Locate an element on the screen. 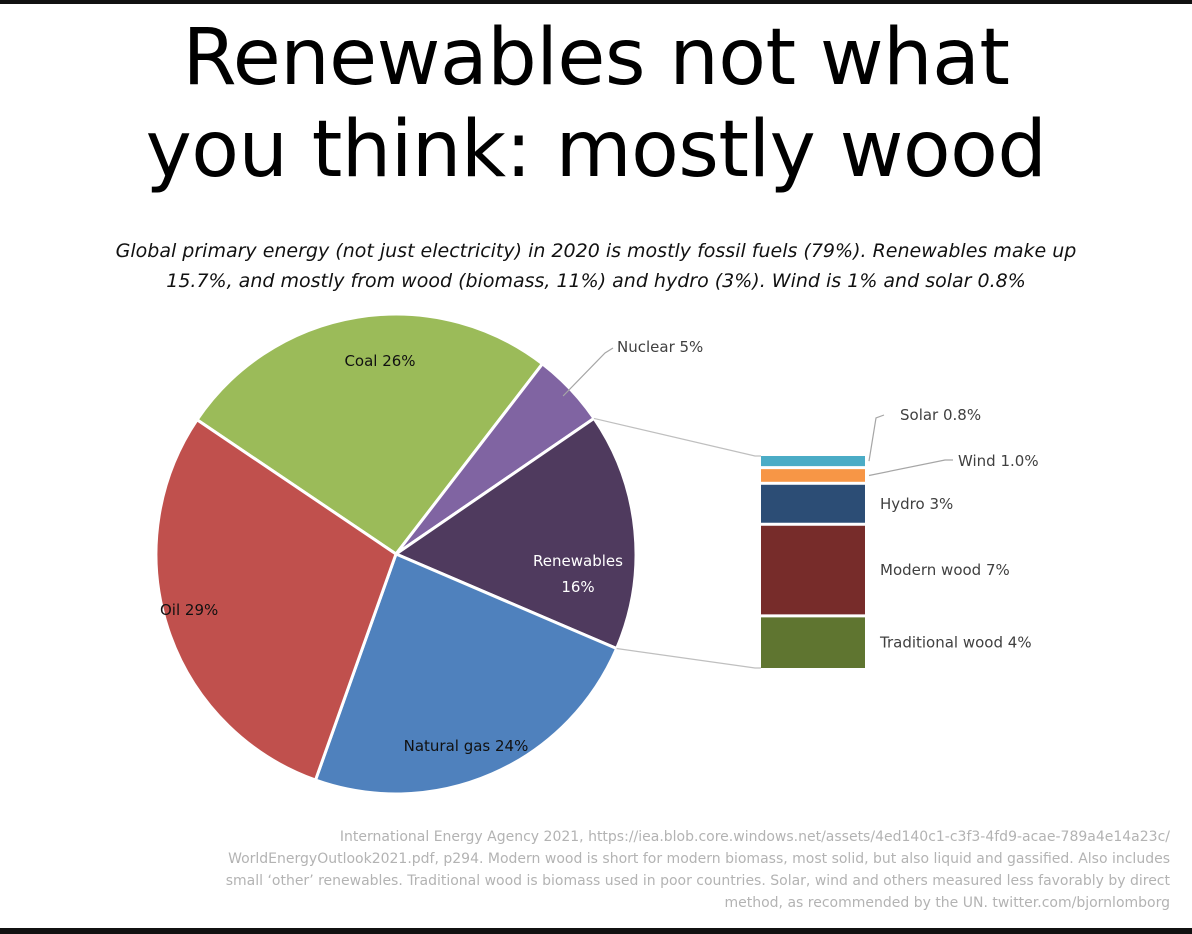  title-line-2: you think: mostly wood is located at coordinates (596, 150).